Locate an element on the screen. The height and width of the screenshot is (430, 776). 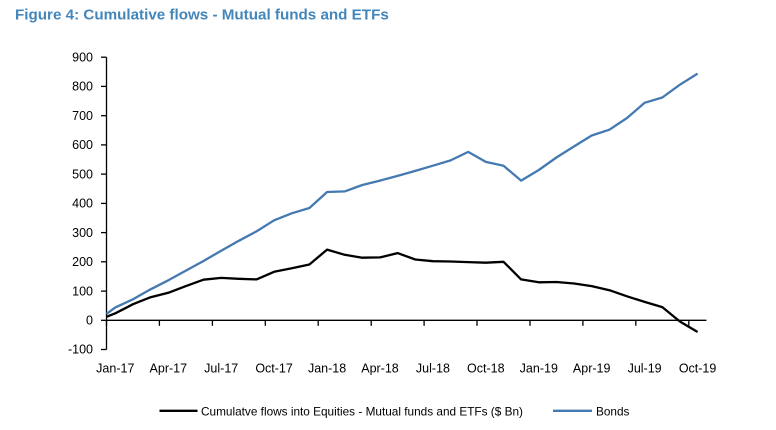
svg-text: 400 is located at coordinates (82, 204).